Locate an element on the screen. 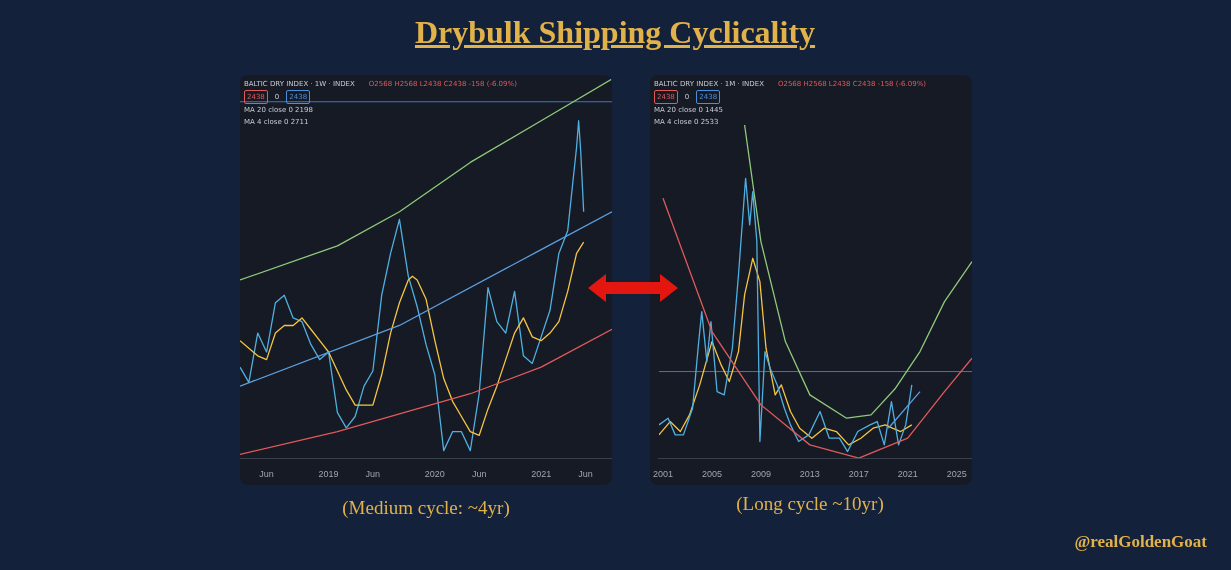 The height and width of the screenshot is (570, 1231). text: (Medium cycle: ~4yr) is located at coordinates (426, 508).